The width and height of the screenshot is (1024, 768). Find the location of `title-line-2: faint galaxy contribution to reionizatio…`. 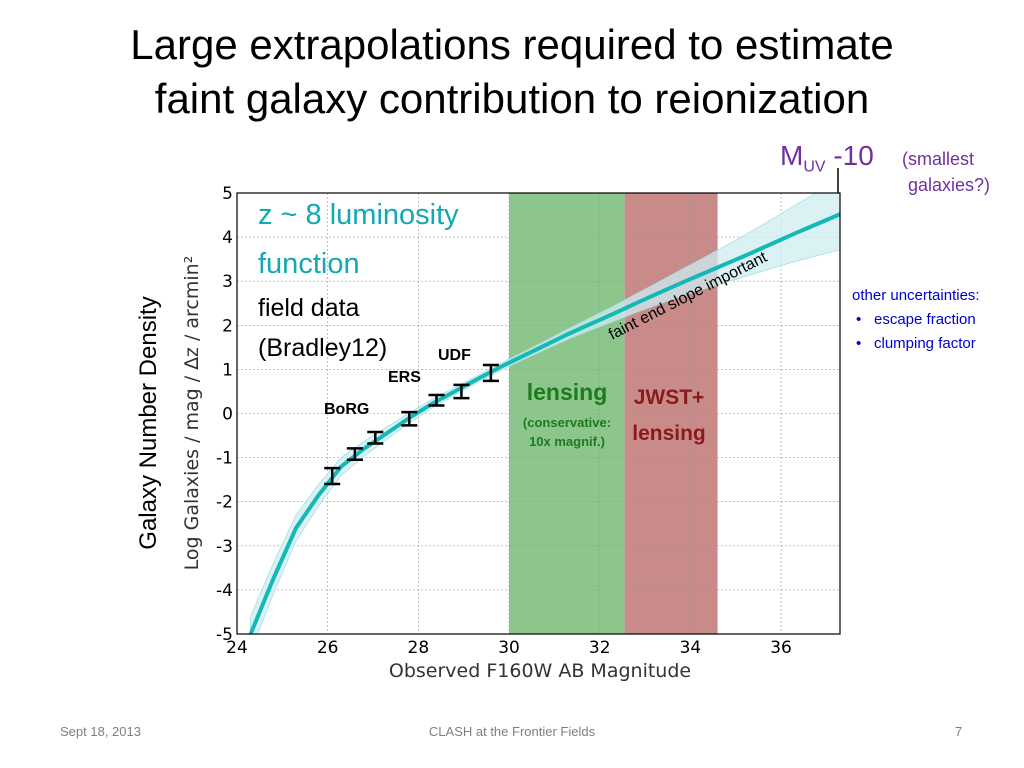

title-line-2: faint galaxy contribution to reionizatio… is located at coordinates (512, 98).